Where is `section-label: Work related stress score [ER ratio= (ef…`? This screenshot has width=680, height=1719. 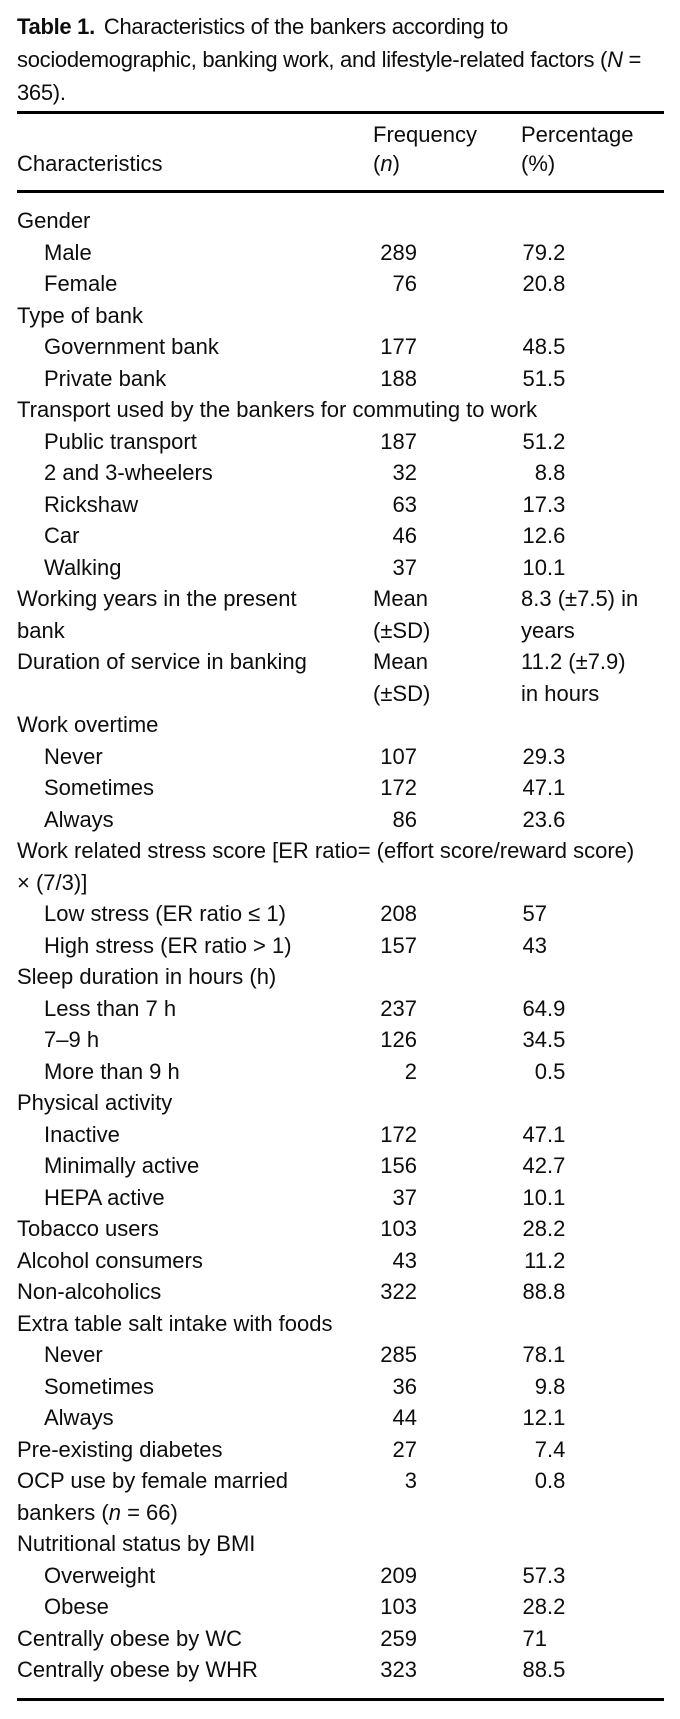
section-label: Work related stress score [ER ratio= (ef… is located at coordinates (326, 866).